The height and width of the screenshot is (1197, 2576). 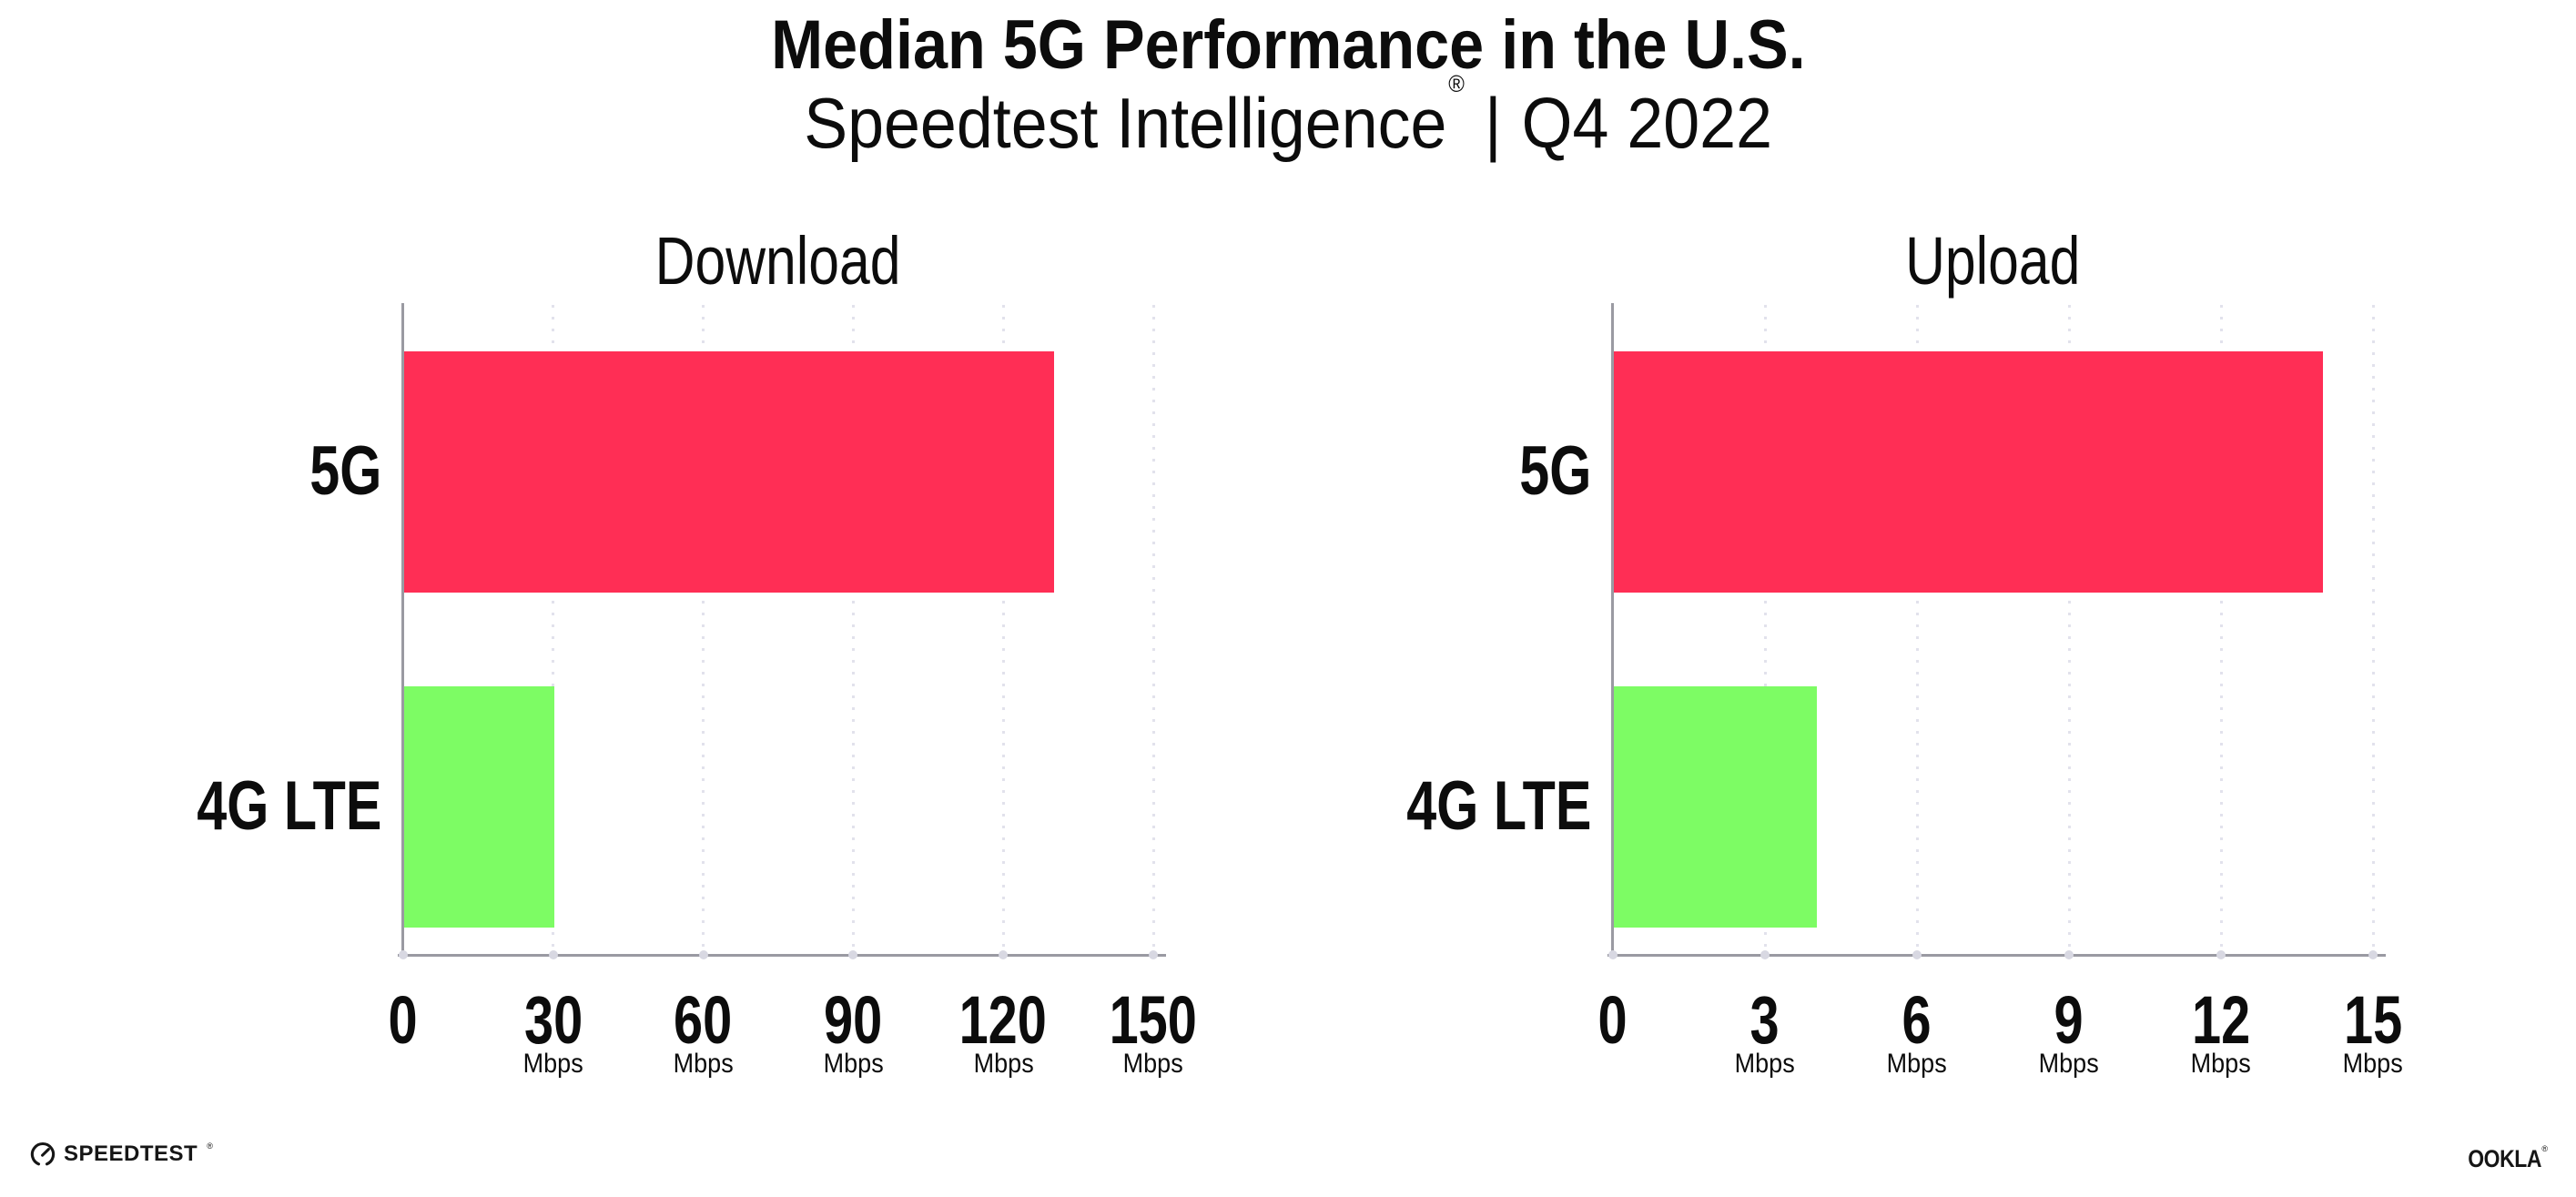 I want to click on x-tick-label-60: 60, so click(x=703, y=1021).